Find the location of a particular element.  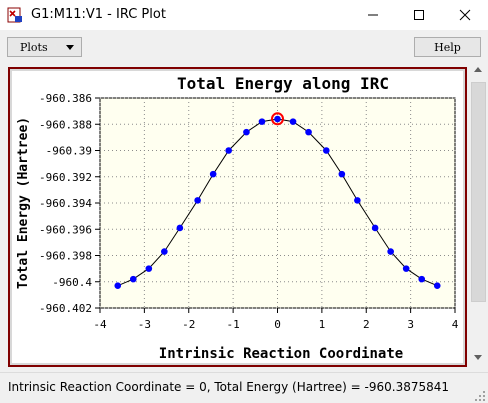

maximize-button is located at coordinates (419, 15).